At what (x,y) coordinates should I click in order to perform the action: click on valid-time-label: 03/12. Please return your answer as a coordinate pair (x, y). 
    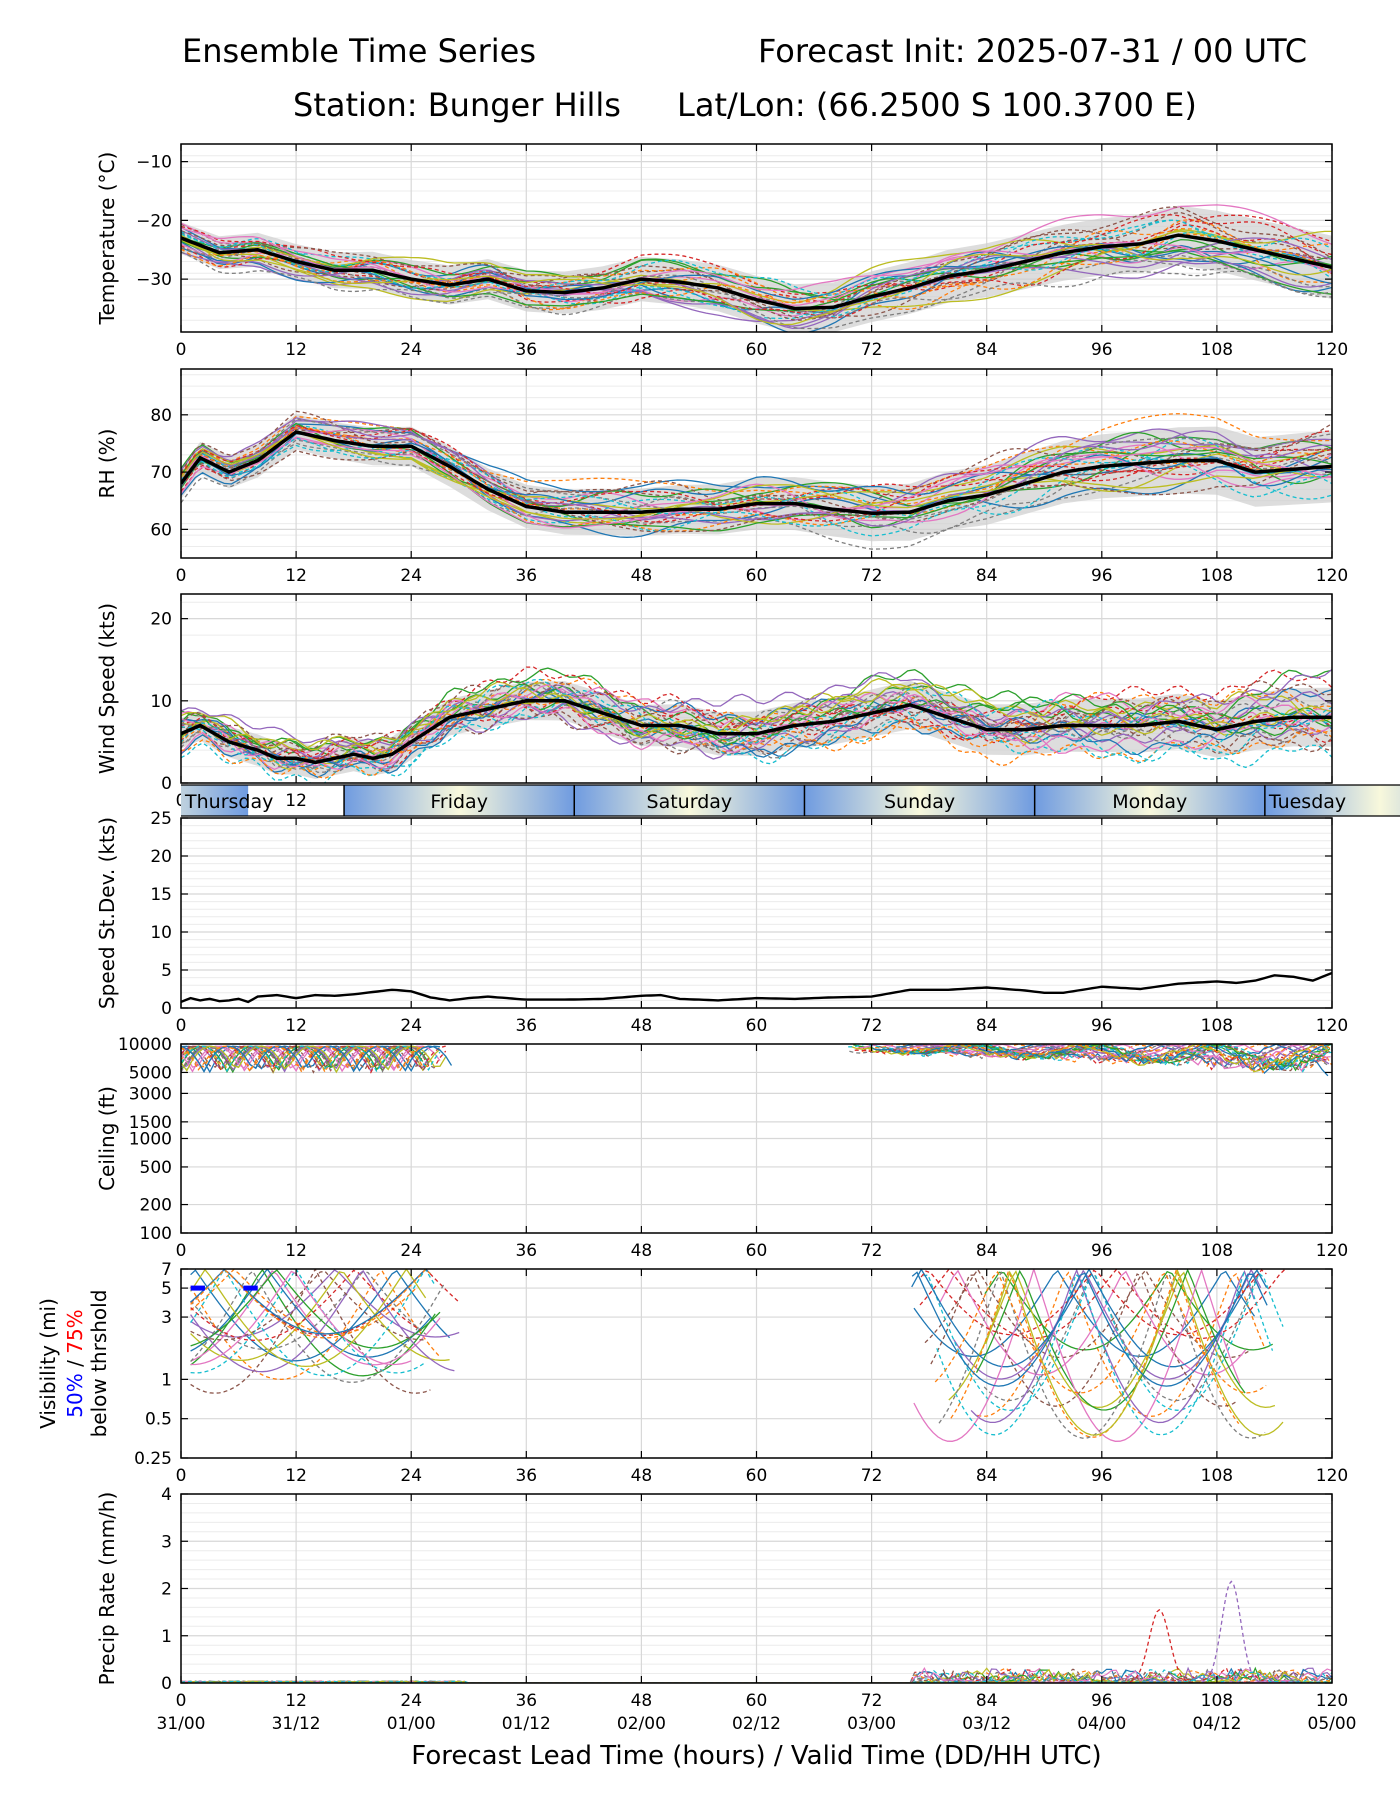
    Looking at the image, I should click on (986, 1724).